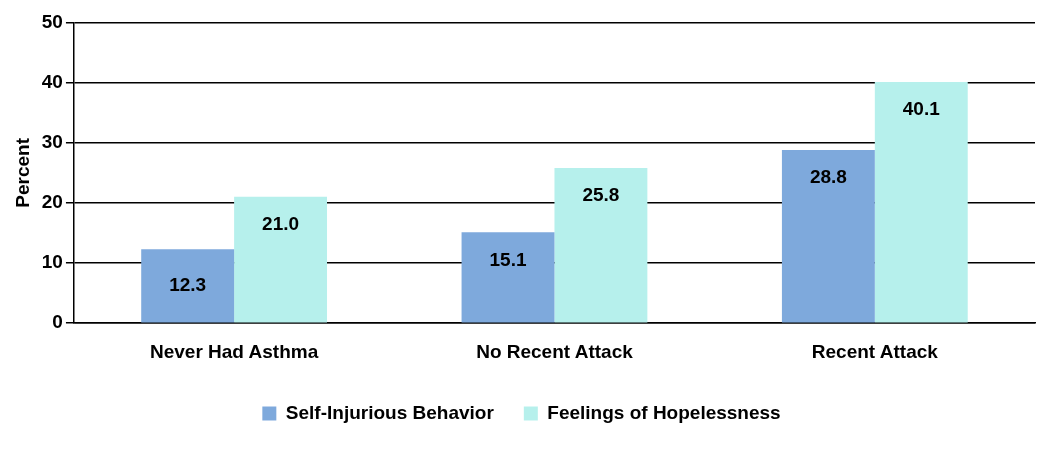 Image resolution: width=1053 pixels, height=451 pixels. Describe the element at coordinates (921, 109) in the screenshot. I see `data-label: 40.1` at that location.